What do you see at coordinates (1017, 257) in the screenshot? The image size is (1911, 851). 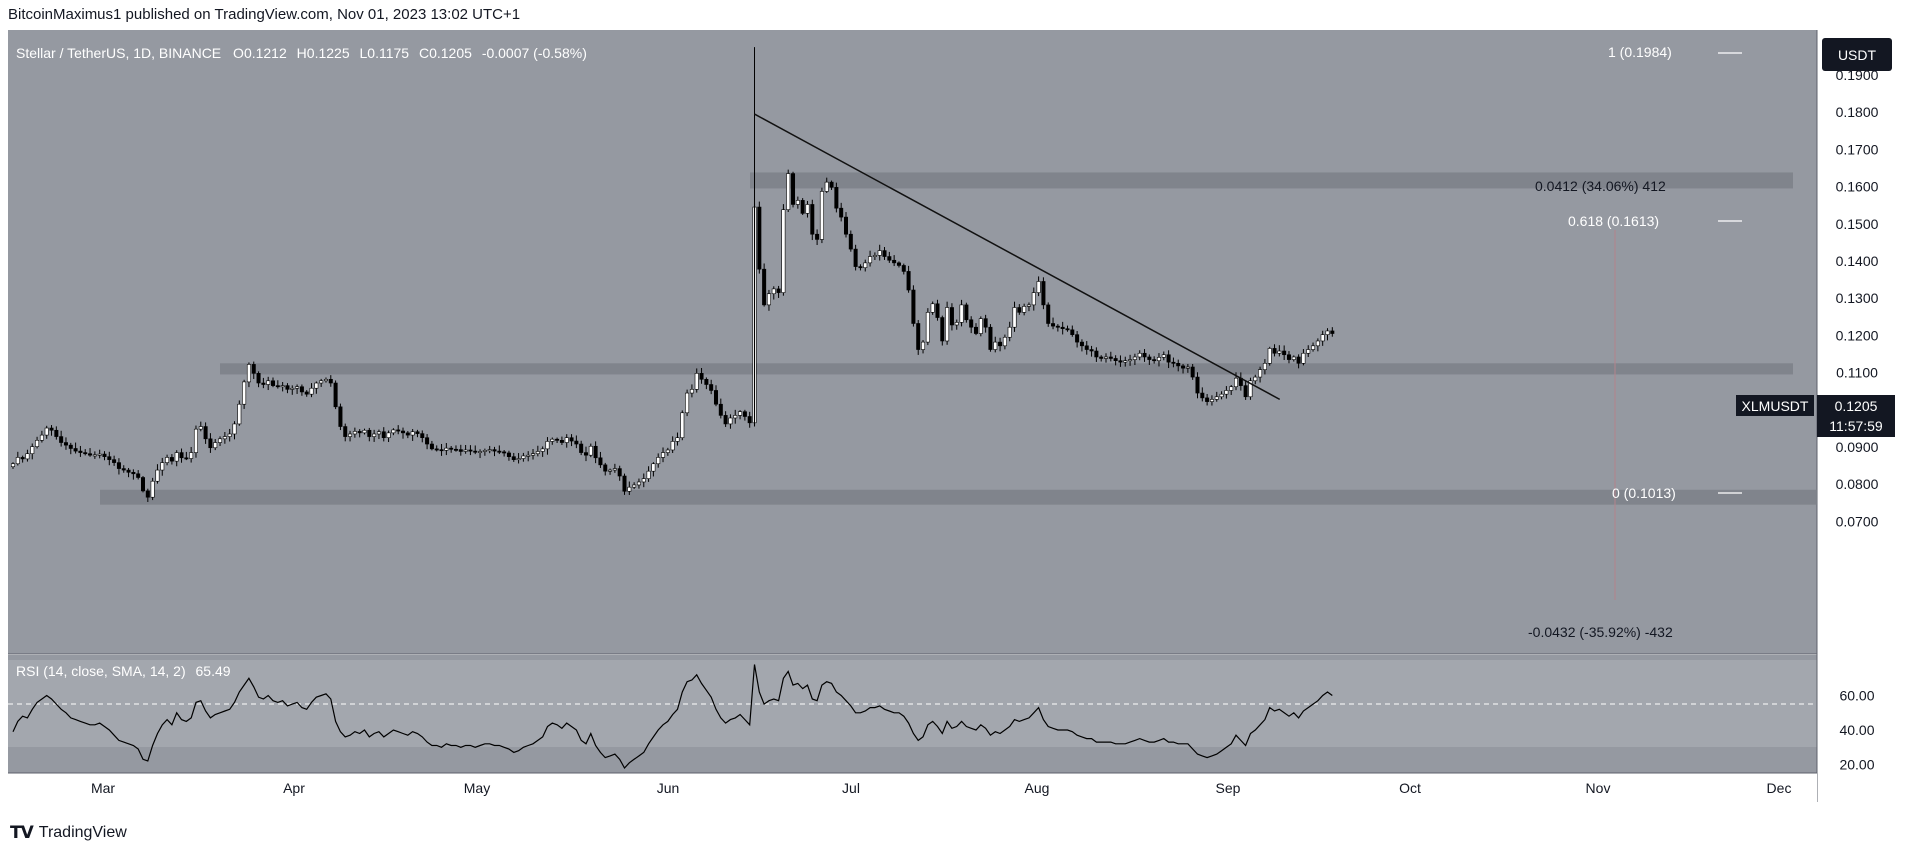 I see `descending-trendline` at bounding box center [1017, 257].